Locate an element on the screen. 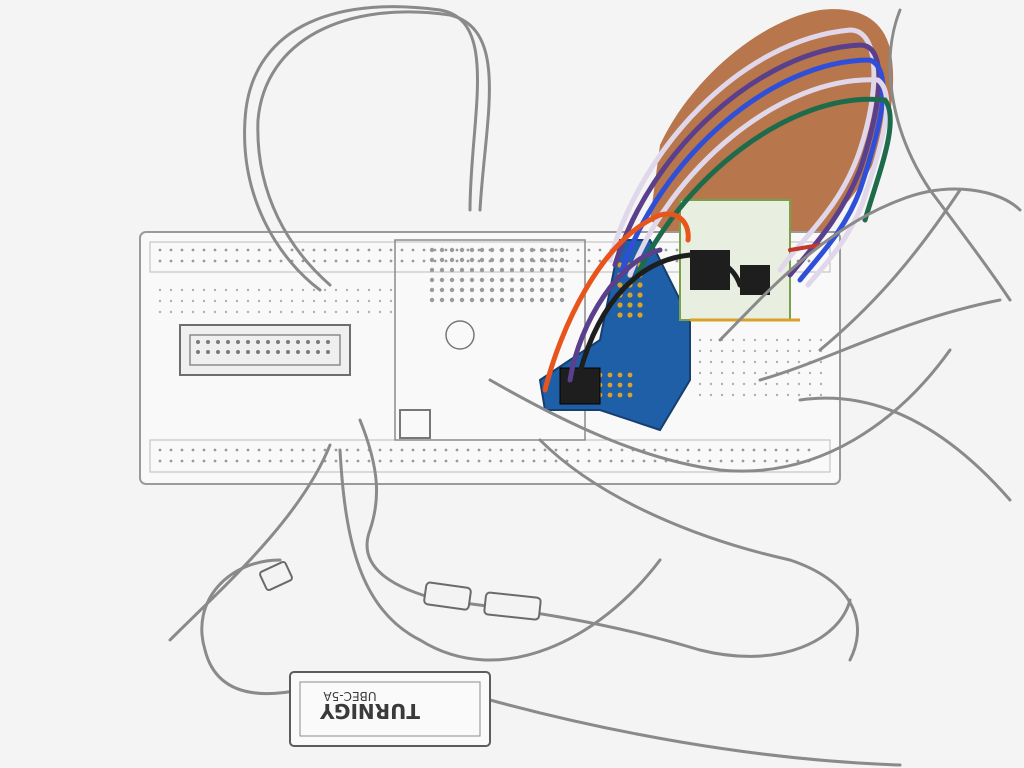 The height and width of the screenshot is (768, 1024). proto-shield is located at coordinates (490, 340).